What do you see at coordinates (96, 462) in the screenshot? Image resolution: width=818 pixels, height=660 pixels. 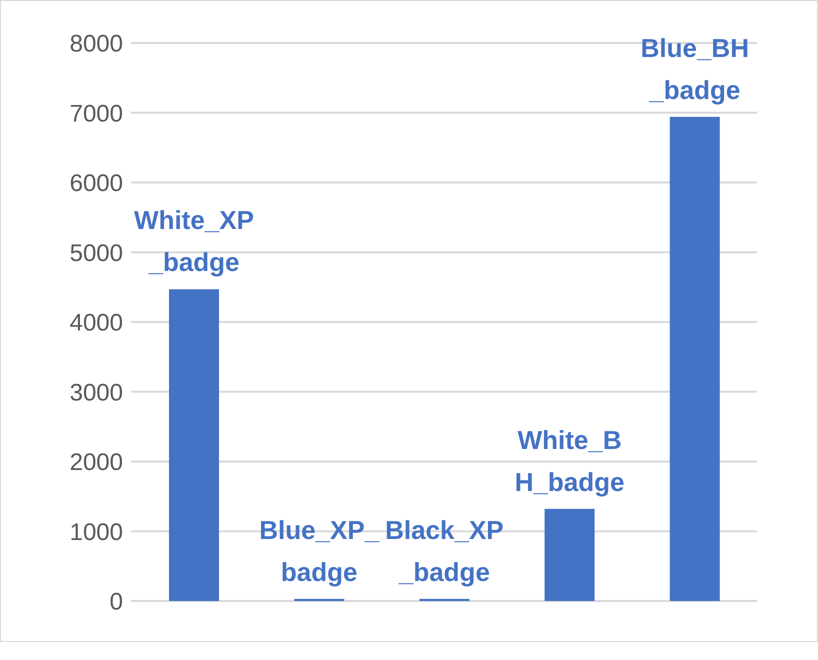 I see `y-tick-label: 2000` at bounding box center [96, 462].